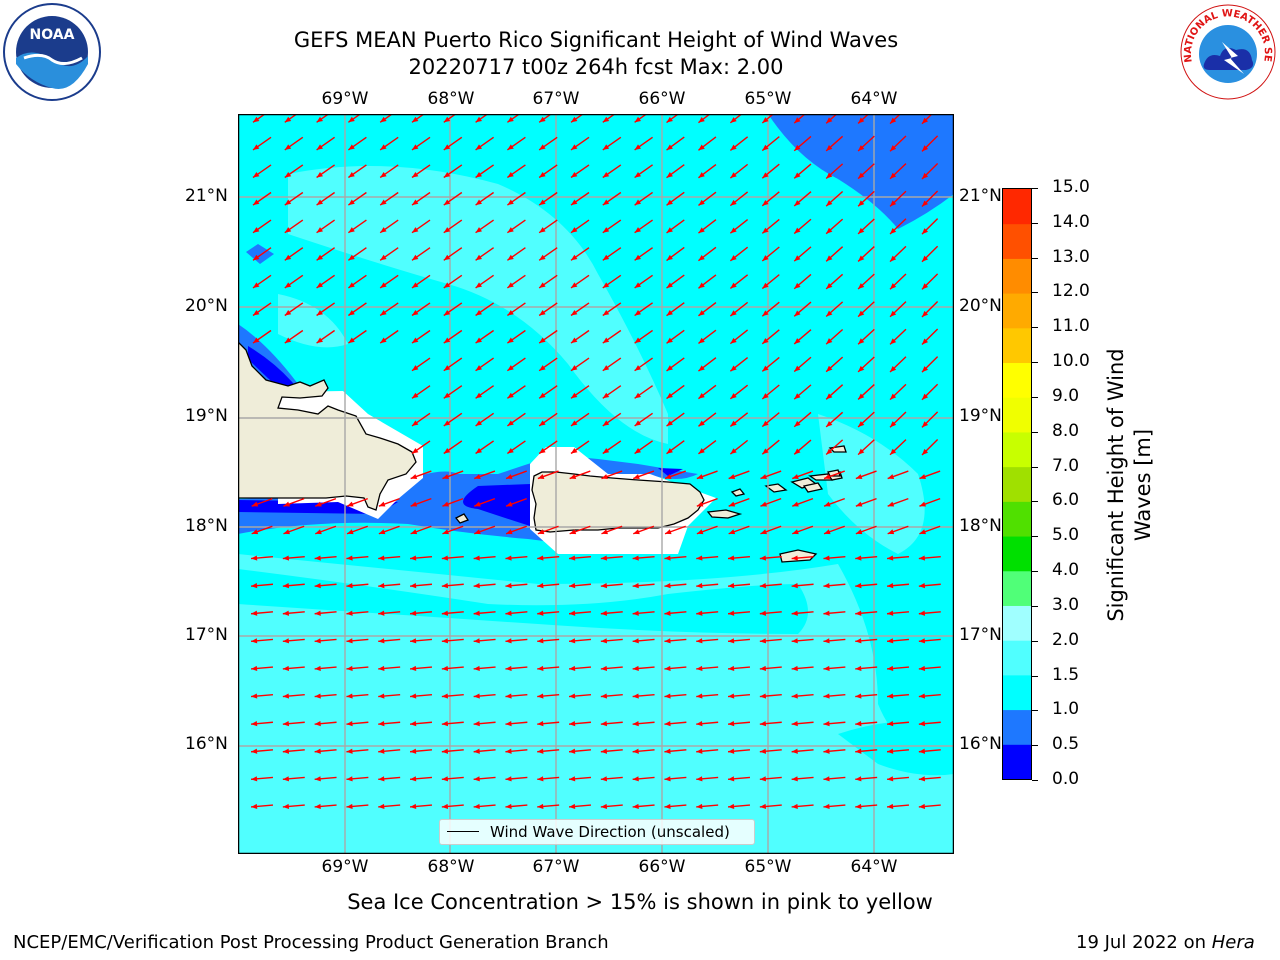 This screenshot has height=960, width=1280. I want to click on lat-label: 16°N, so click(980, 744).